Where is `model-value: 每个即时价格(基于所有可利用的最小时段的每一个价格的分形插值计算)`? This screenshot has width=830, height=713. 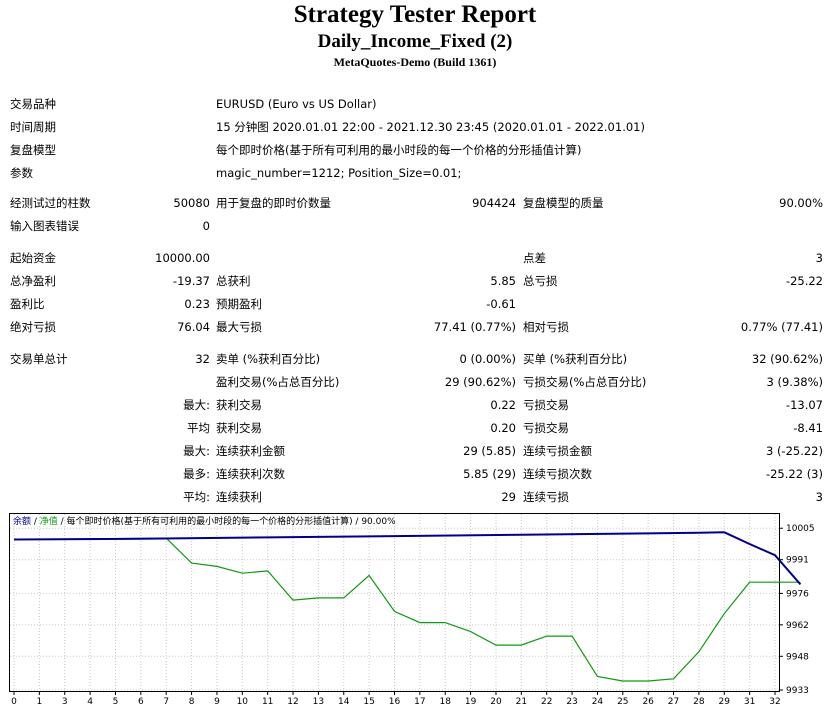
model-value: 每个即时价格(基于所有可利用的最小时段的每一个价格的分形插值计算) is located at coordinates (399, 150).